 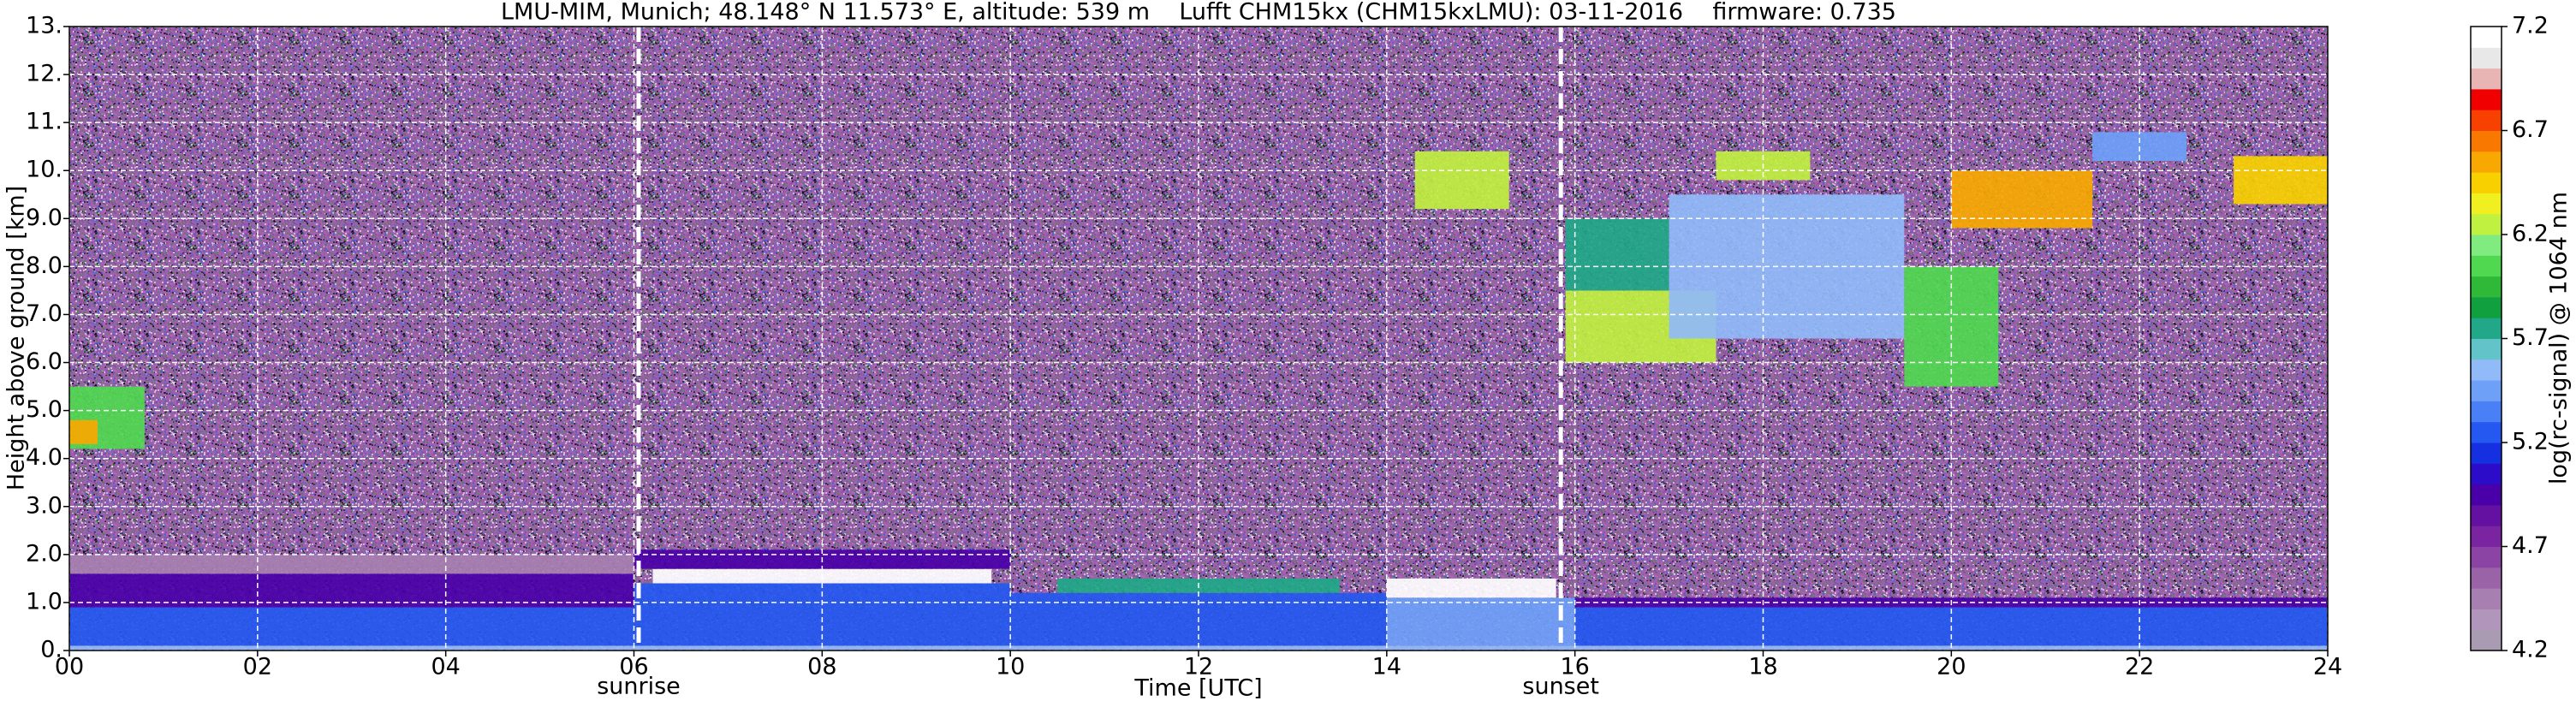 I want to click on x-tick-label: 22, so click(x=2139, y=667).